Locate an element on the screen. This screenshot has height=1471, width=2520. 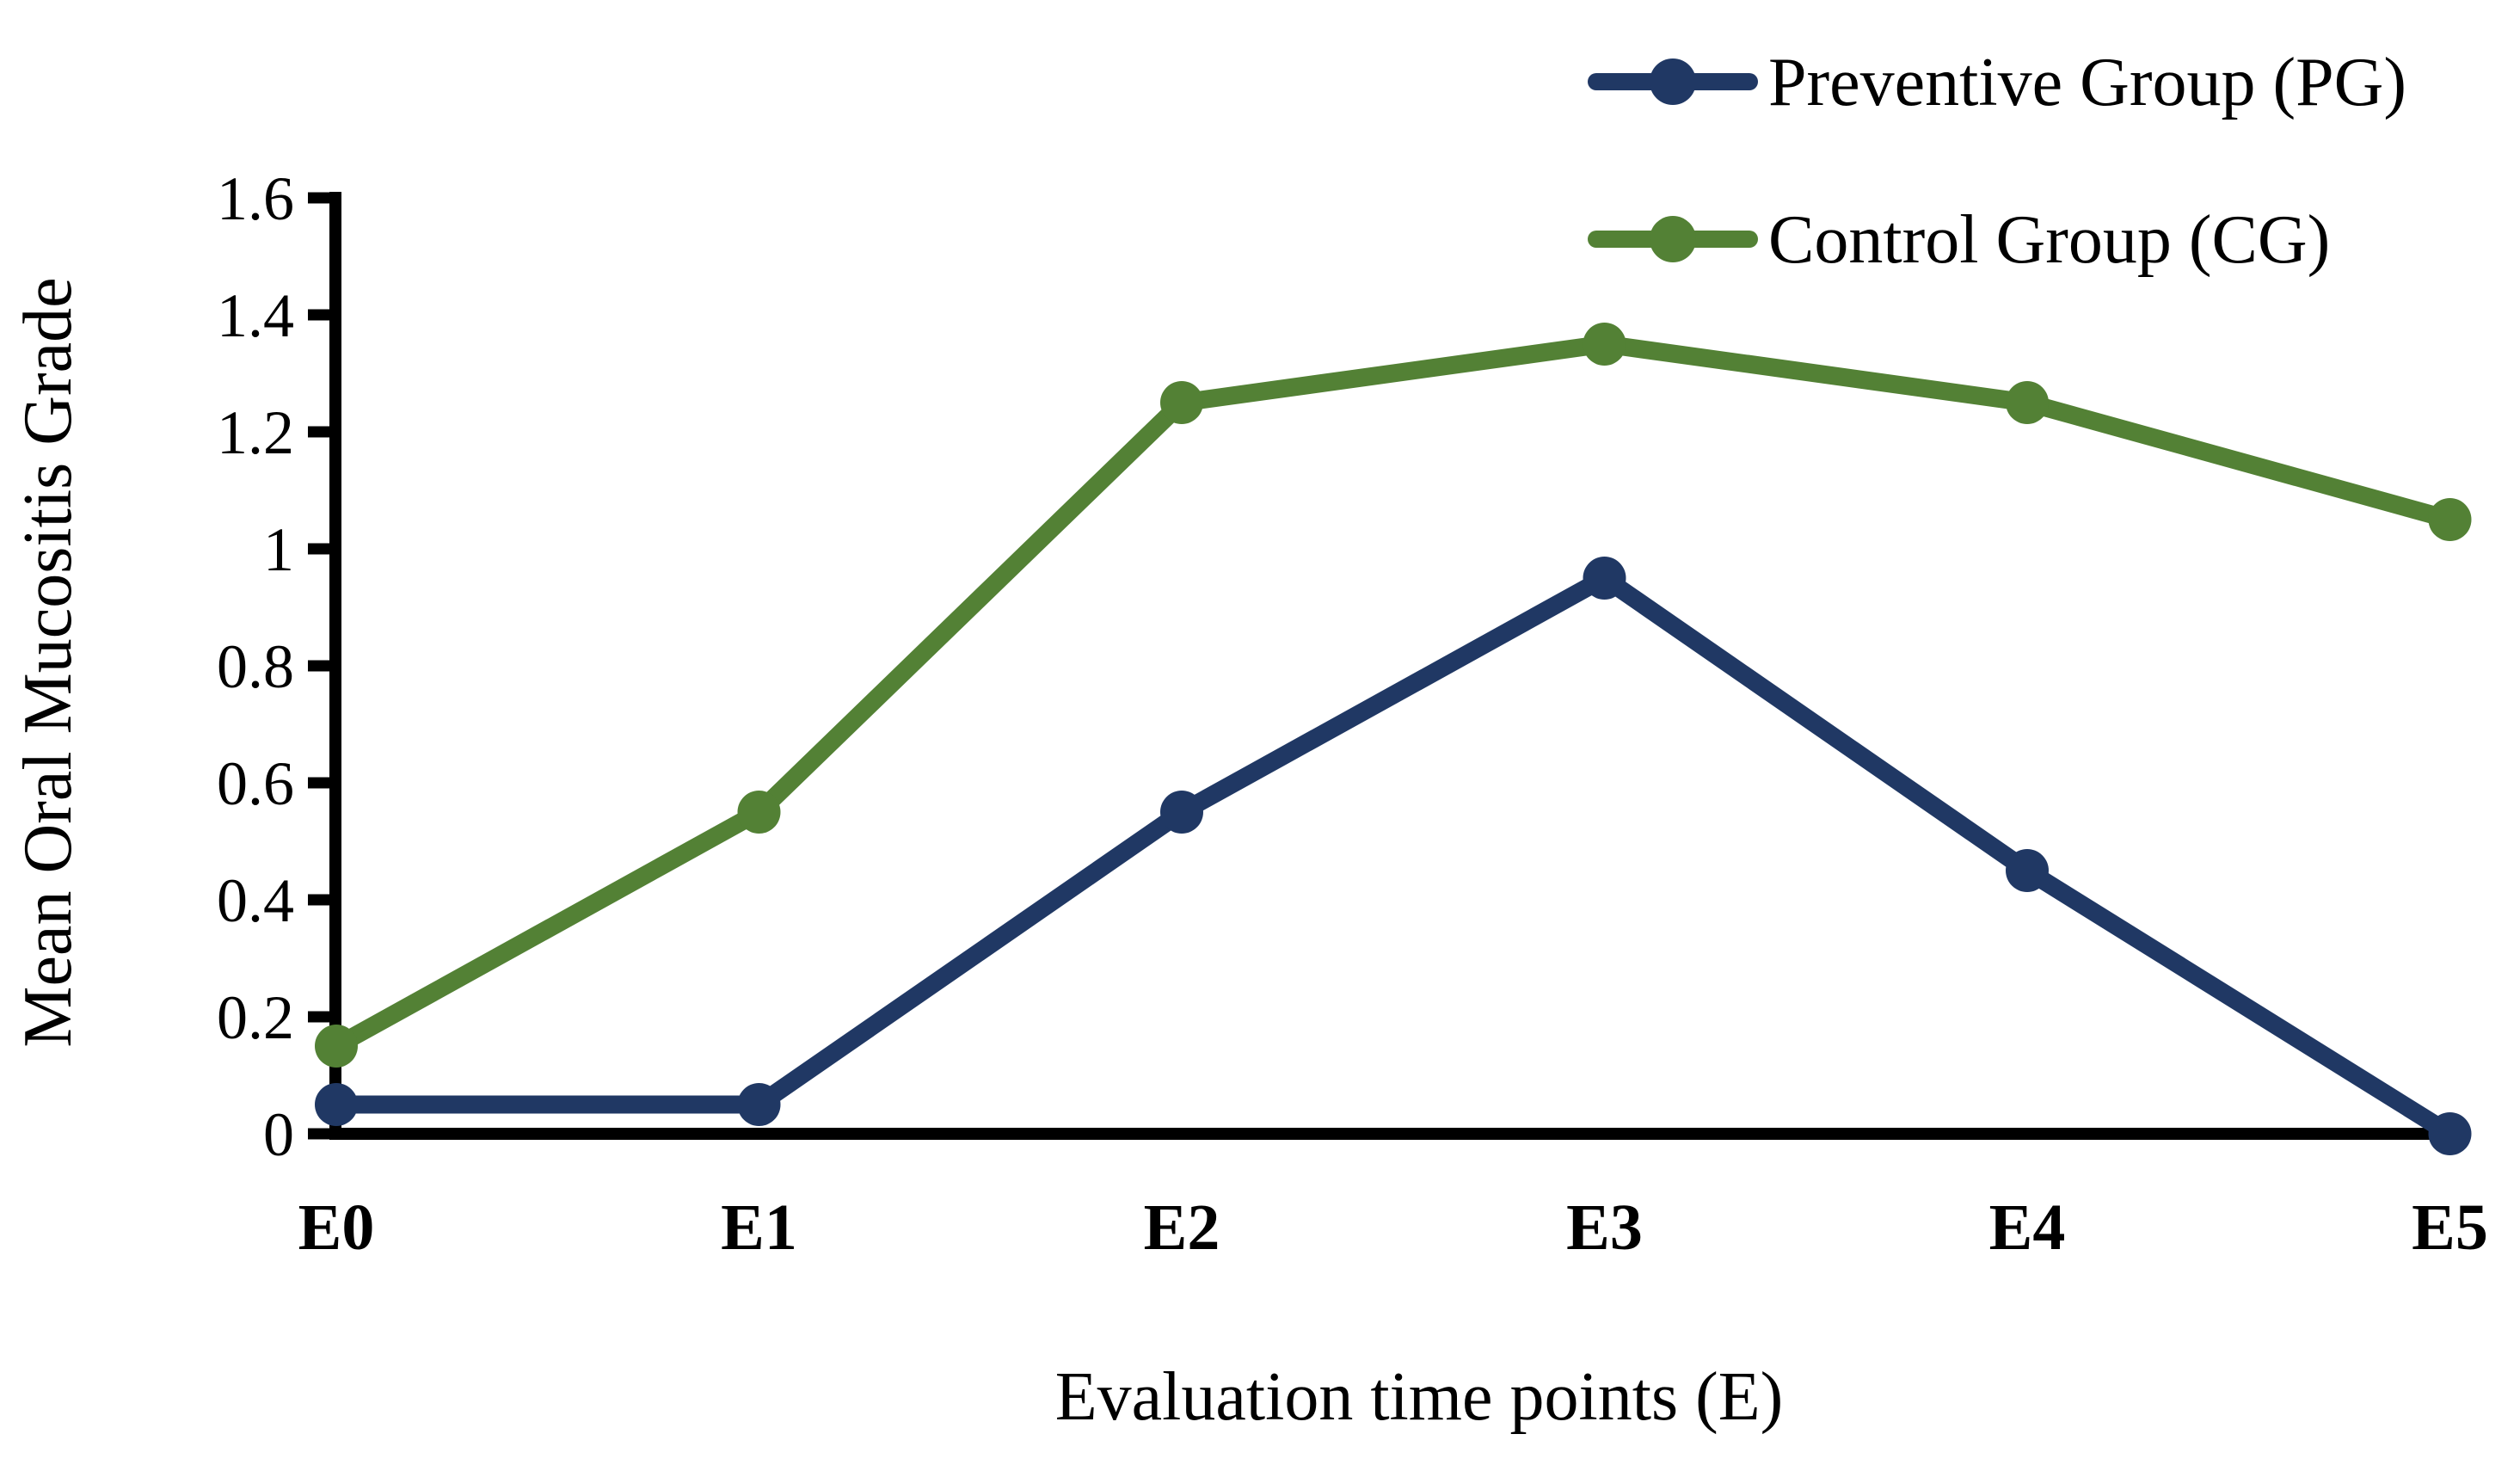
y-tick-label: 0.6 is located at coordinates (256, 783).